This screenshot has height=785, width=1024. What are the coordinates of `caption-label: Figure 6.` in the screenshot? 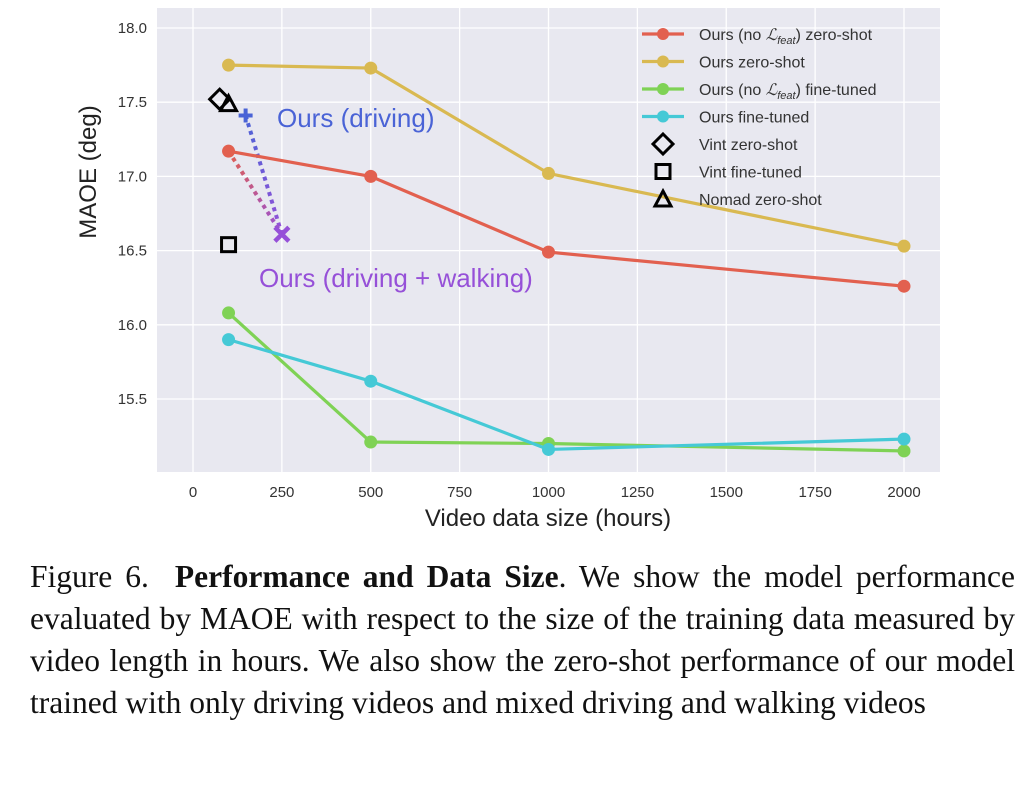 It's located at (89, 576).